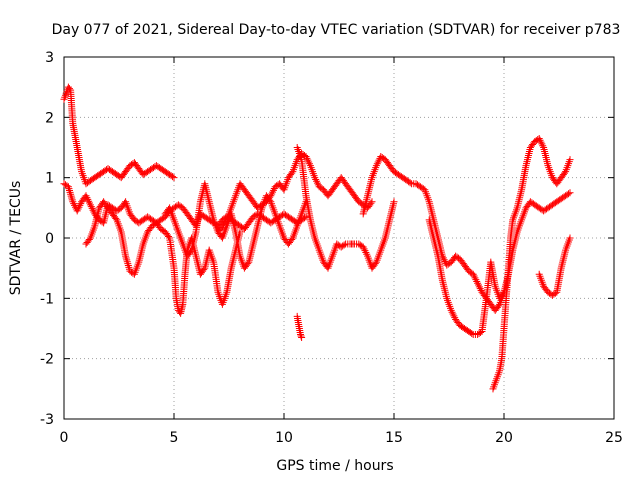 The image size is (640, 480). I want to click on y-axis-label: SDTVAR / TECUs, so click(16, 238).